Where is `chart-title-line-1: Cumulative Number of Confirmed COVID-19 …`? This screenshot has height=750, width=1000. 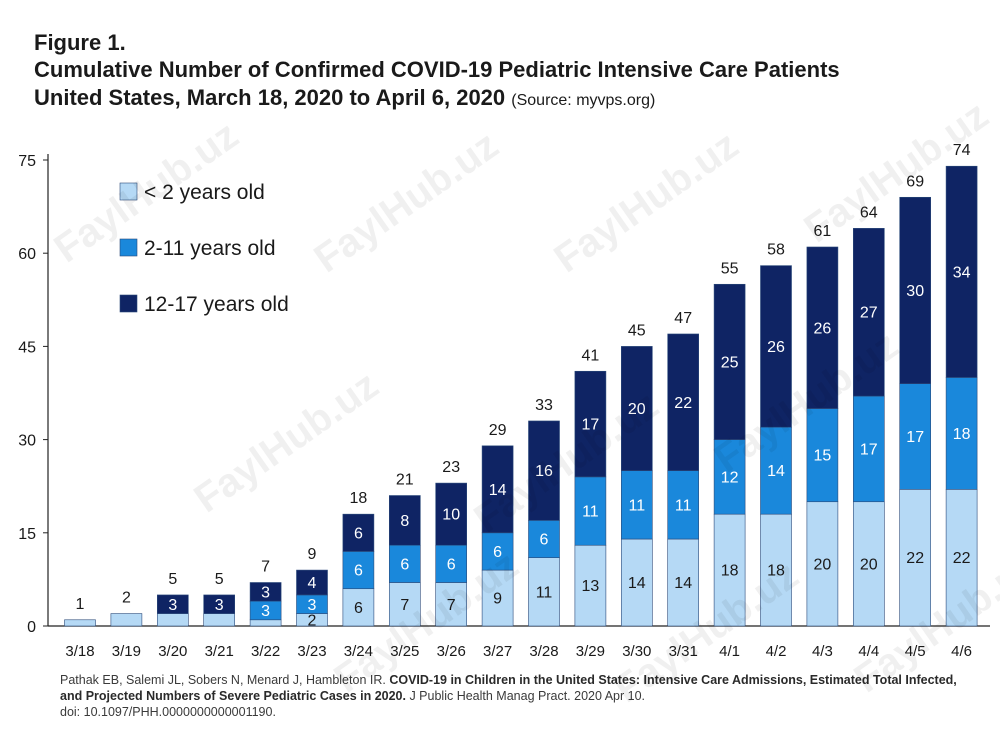 chart-title-line-1: Cumulative Number of Confirmed COVID-19 … is located at coordinates (437, 69).